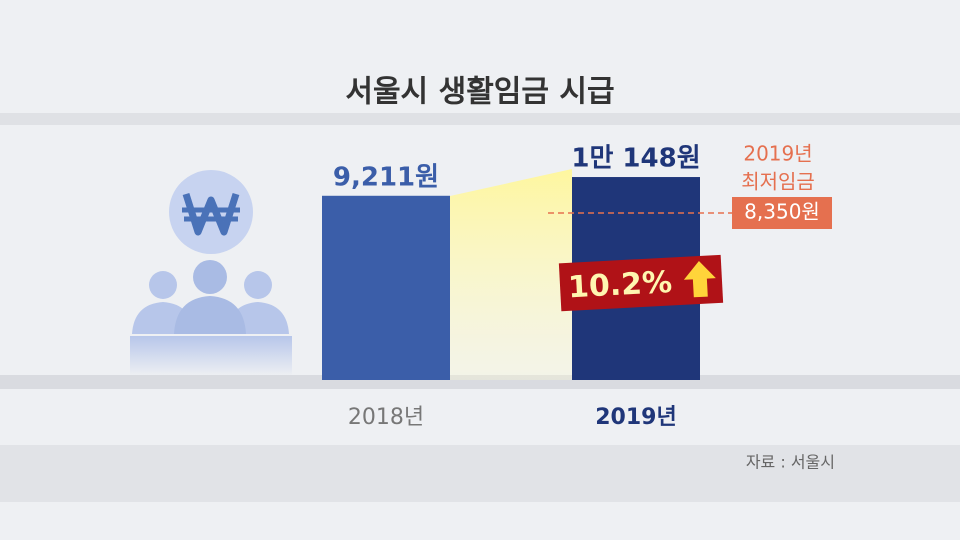 This screenshot has width=960, height=540. I want to click on reference-title: 2019년, so click(777, 154).